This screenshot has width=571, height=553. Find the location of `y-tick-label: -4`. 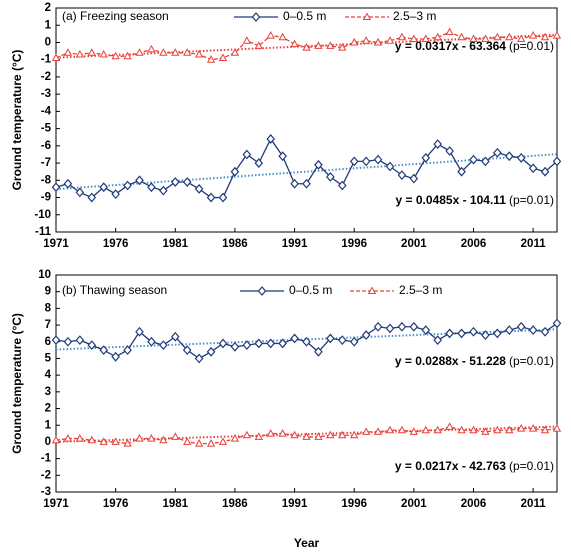

y-tick-label: -4 is located at coordinates (46, 111).